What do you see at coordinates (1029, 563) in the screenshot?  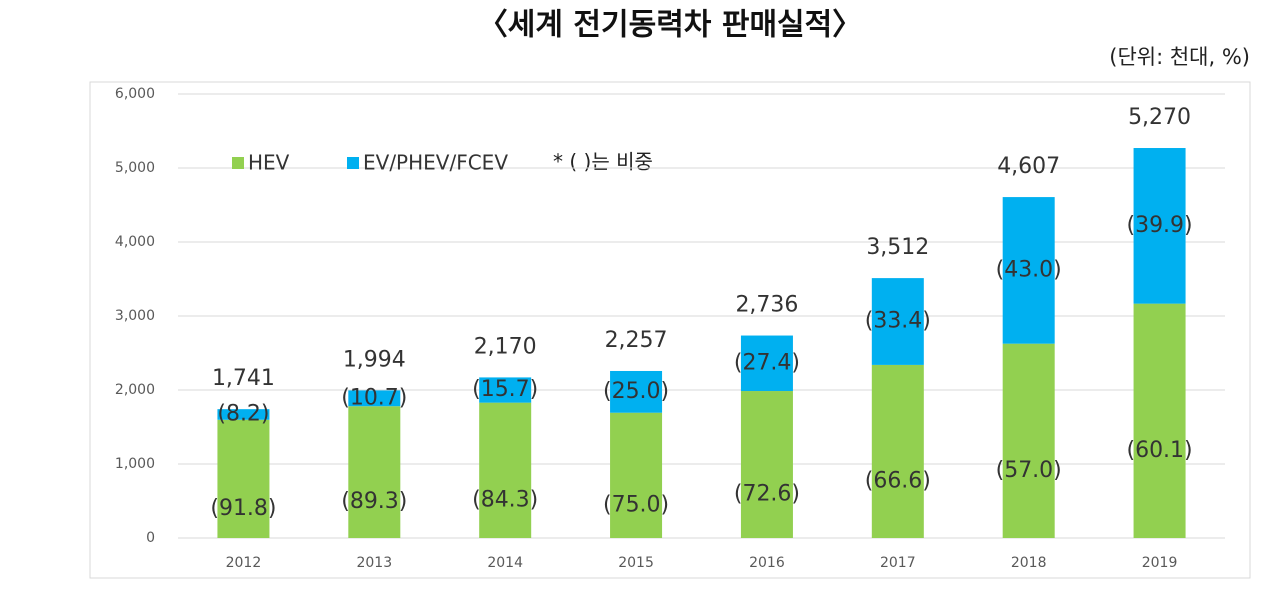 I see `x-tick-label: 2018` at bounding box center [1029, 563].